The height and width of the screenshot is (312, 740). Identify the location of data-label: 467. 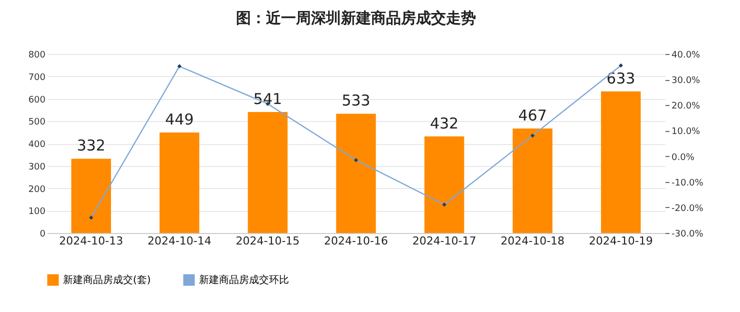
(532, 115).